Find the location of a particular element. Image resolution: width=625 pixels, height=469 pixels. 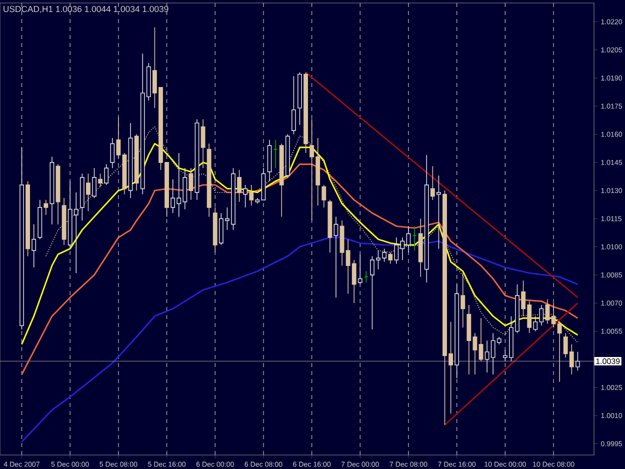

ref-line-label: 1.0039 is located at coordinates (608, 361).